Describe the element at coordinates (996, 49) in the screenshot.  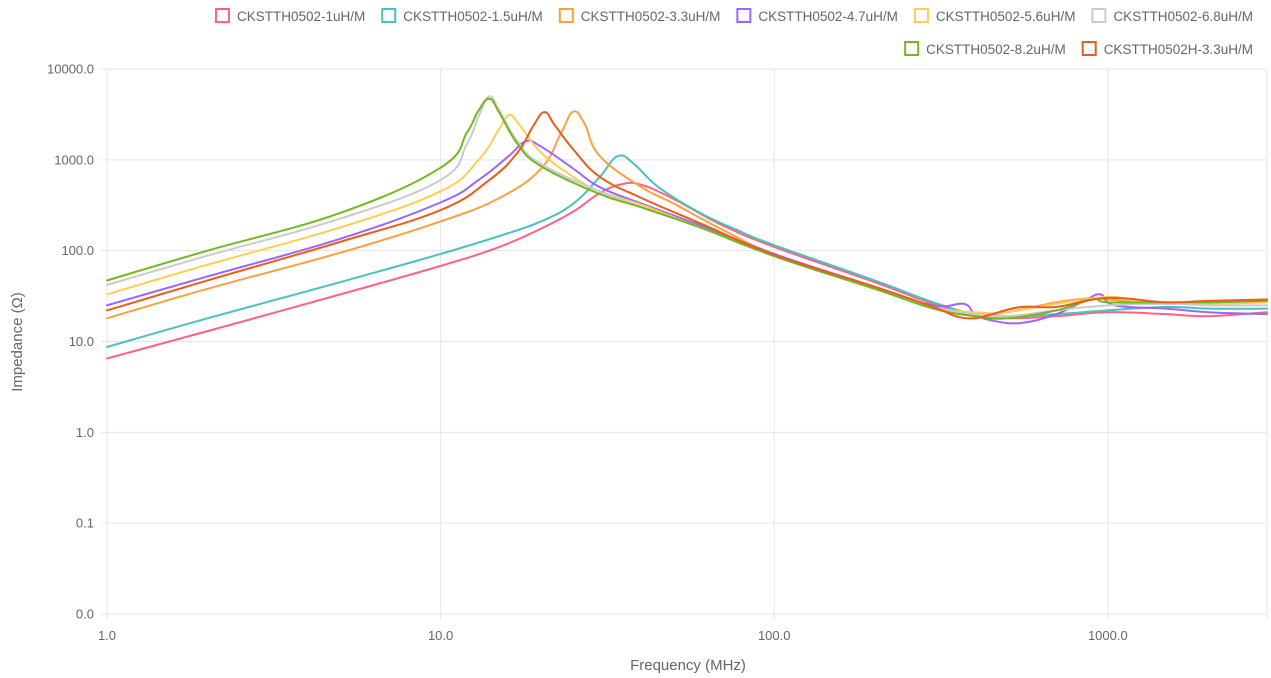
I see `legend-label: CKSTTH0502-8.2uH/M` at that location.